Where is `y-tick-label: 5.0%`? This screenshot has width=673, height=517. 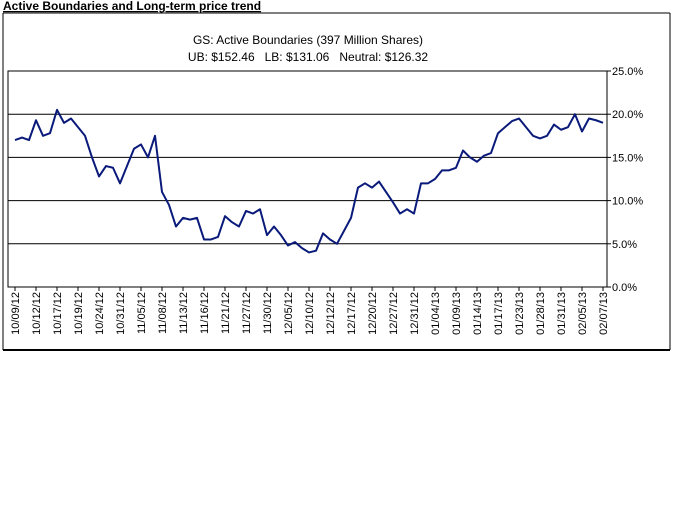
y-tick-label: 5.0% is located at coordinates (624, 245).